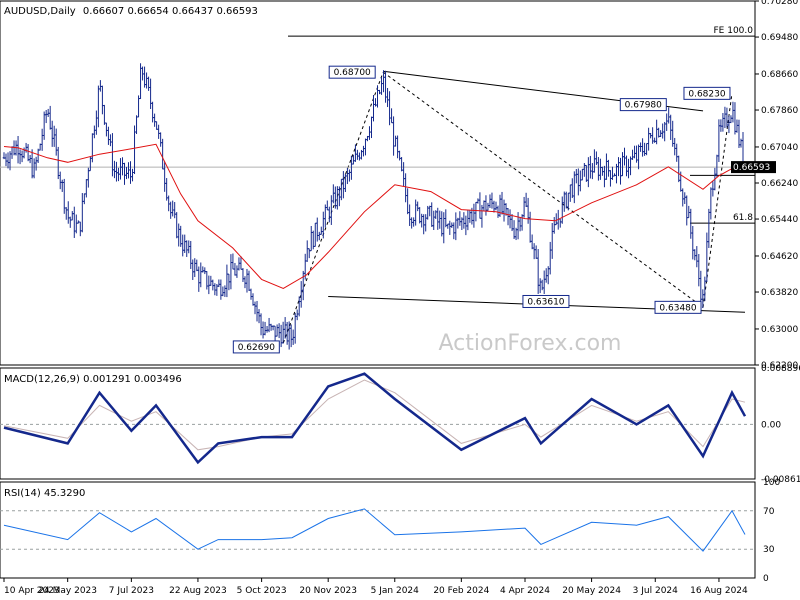 This screenshot has height=600, width=800. What do you see at coordinates (779, 220) in the screenshot?
I see `price-tick-label: 0.65440` at bounding box center [779, 220].